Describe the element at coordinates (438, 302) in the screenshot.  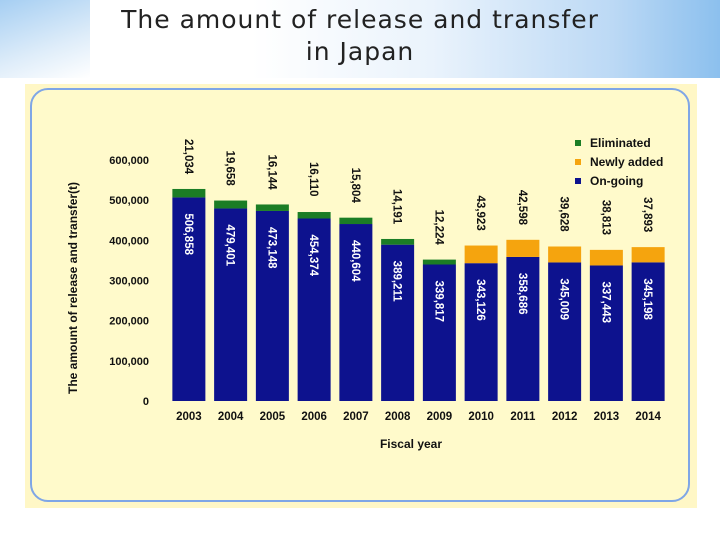
I see `data-label-ongoing: 339,817` at that location.